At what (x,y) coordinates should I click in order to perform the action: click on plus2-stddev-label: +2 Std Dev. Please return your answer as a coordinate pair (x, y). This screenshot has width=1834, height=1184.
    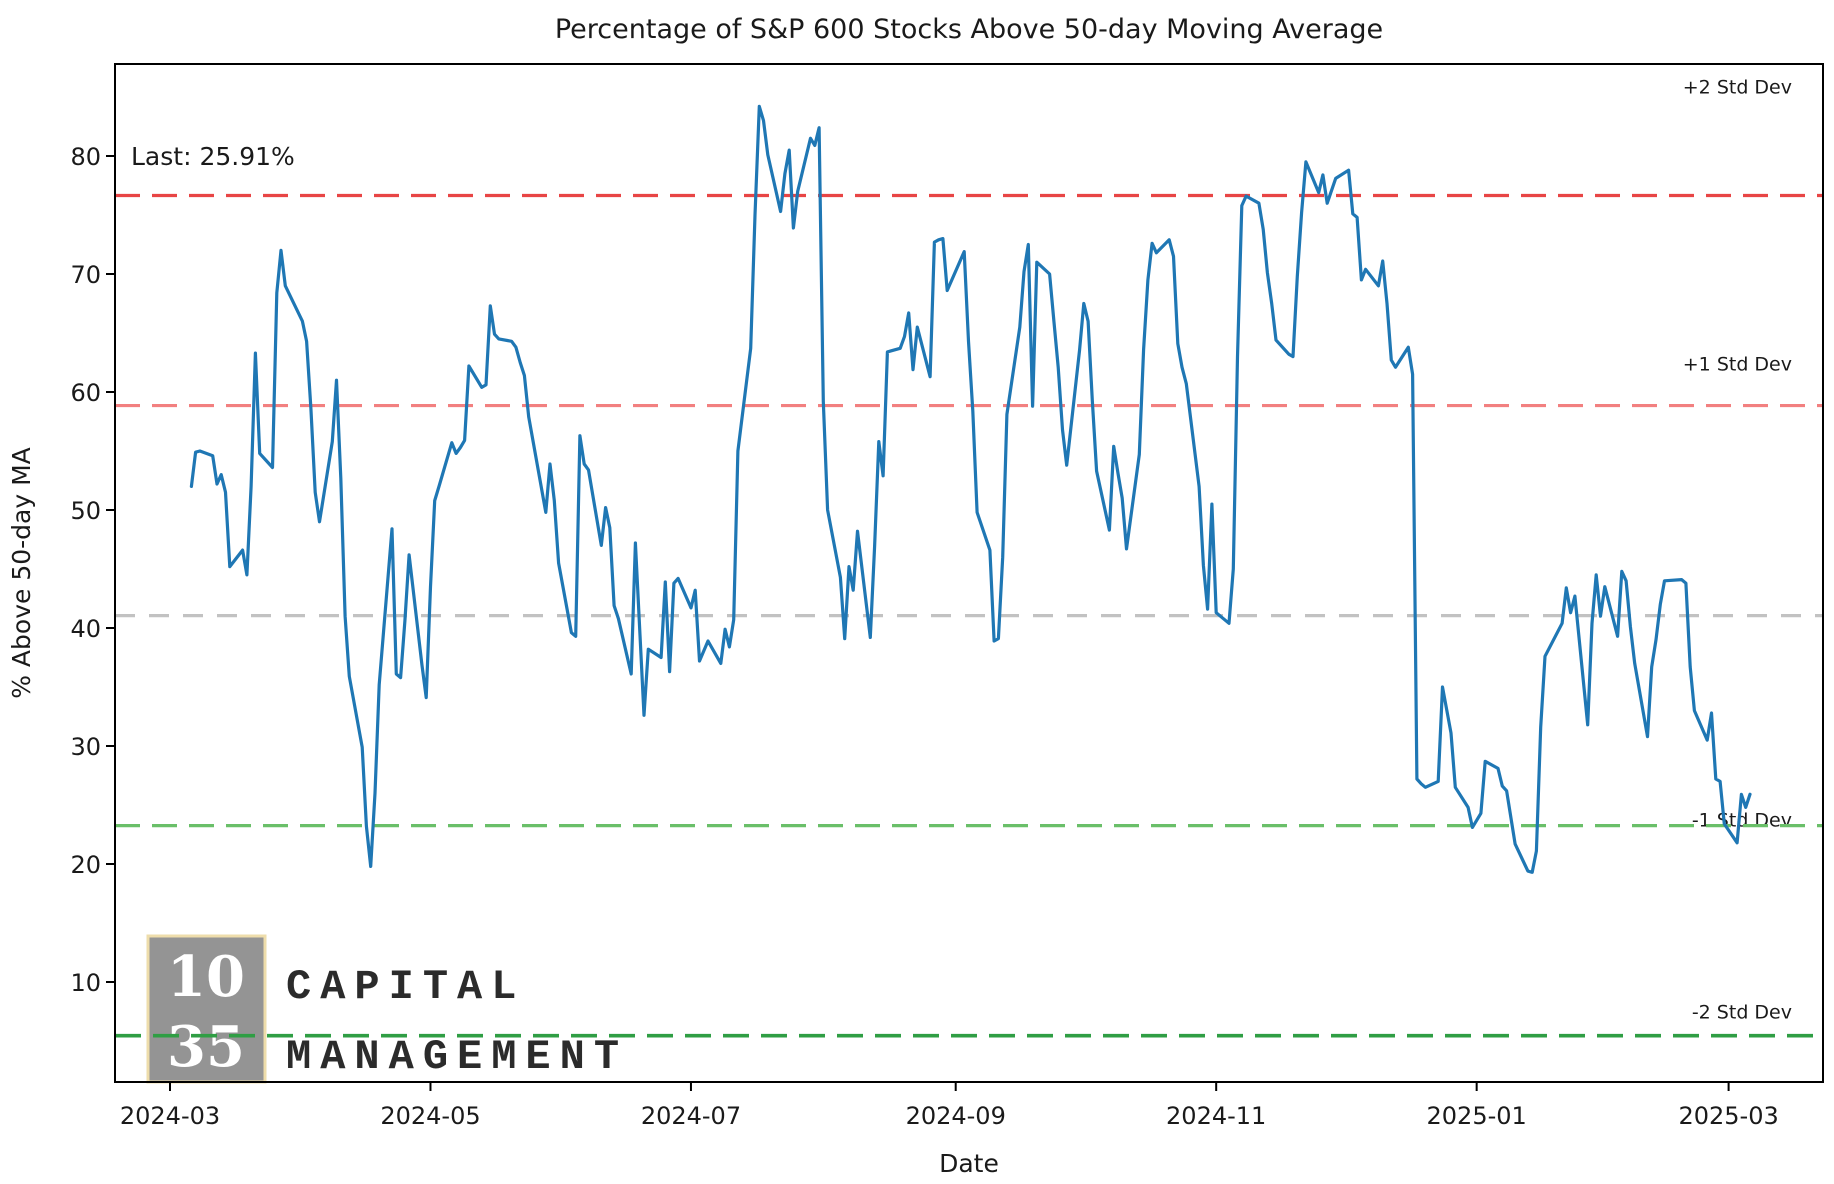
    Looking at the image, I should click on (1737, 88).